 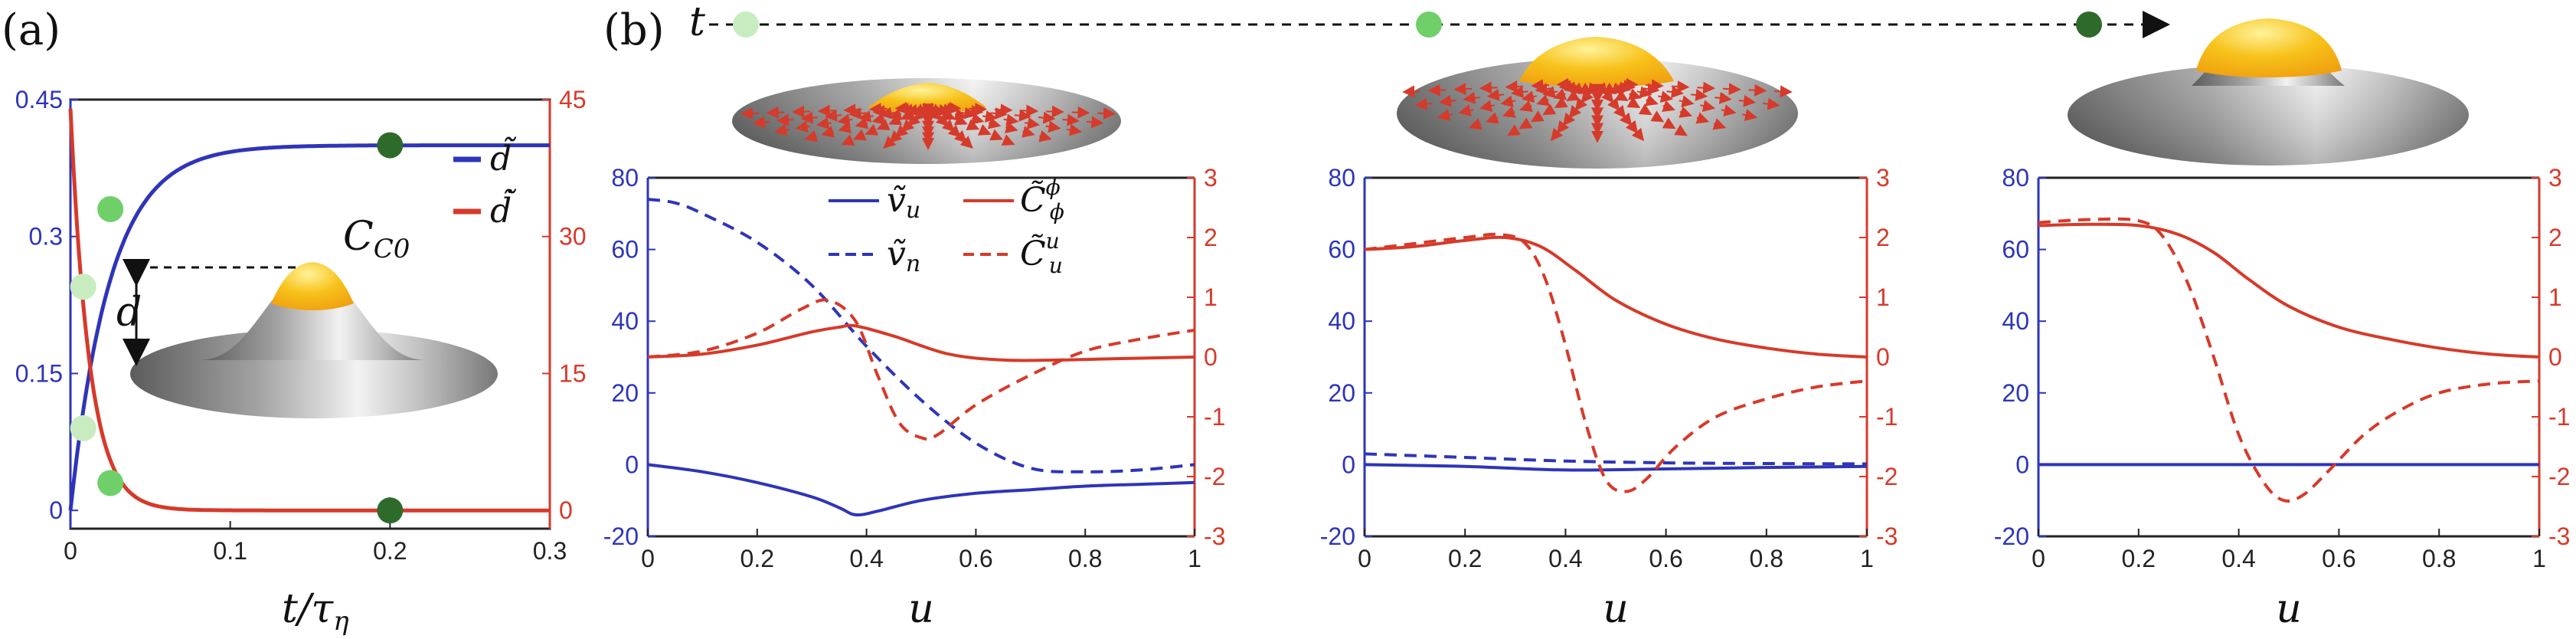 I want to click on b2-ytick-left-label: -20, so click(x=1337, y=536).